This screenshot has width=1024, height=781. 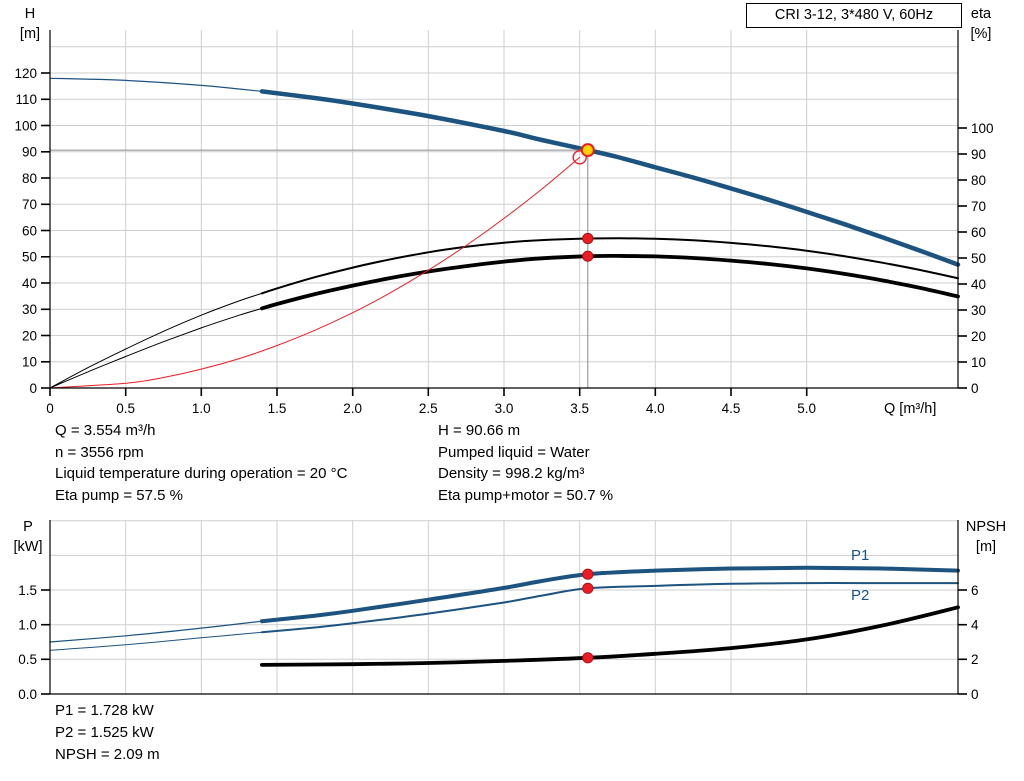 What do you see at coordinates (731, 408) in the screenshot?
I see `svg-text: 4.5` at bounding box center [731, 408].